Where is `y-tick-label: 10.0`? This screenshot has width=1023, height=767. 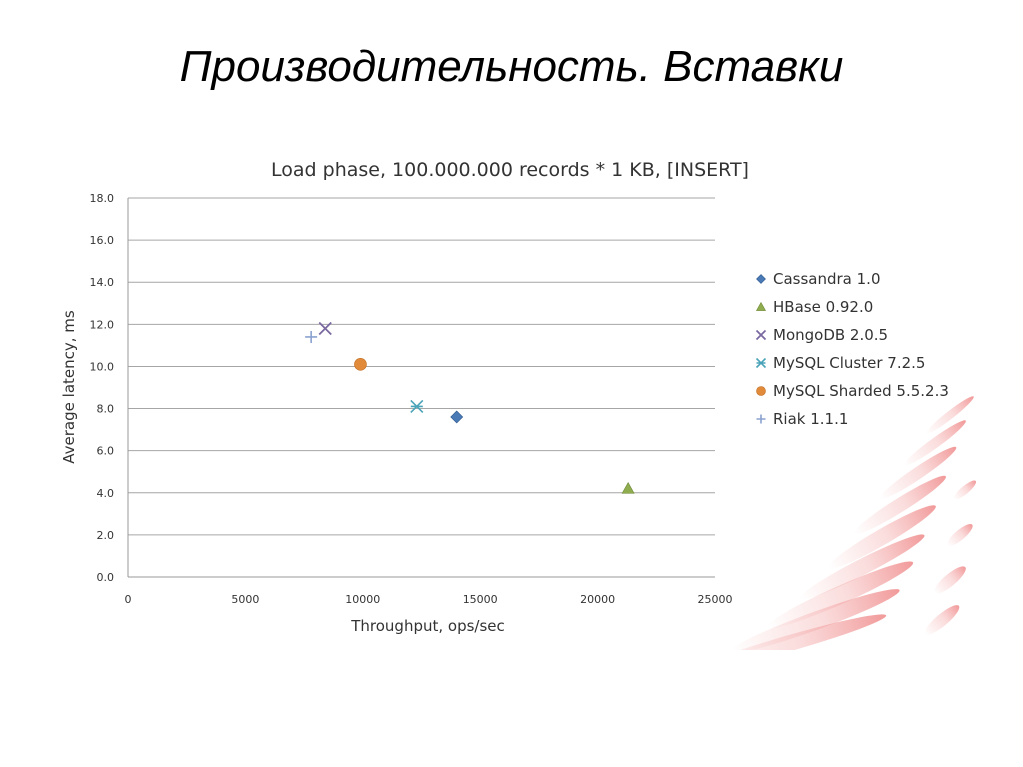
y-tick-label: 10.0 is located at coordinates (102, 366).